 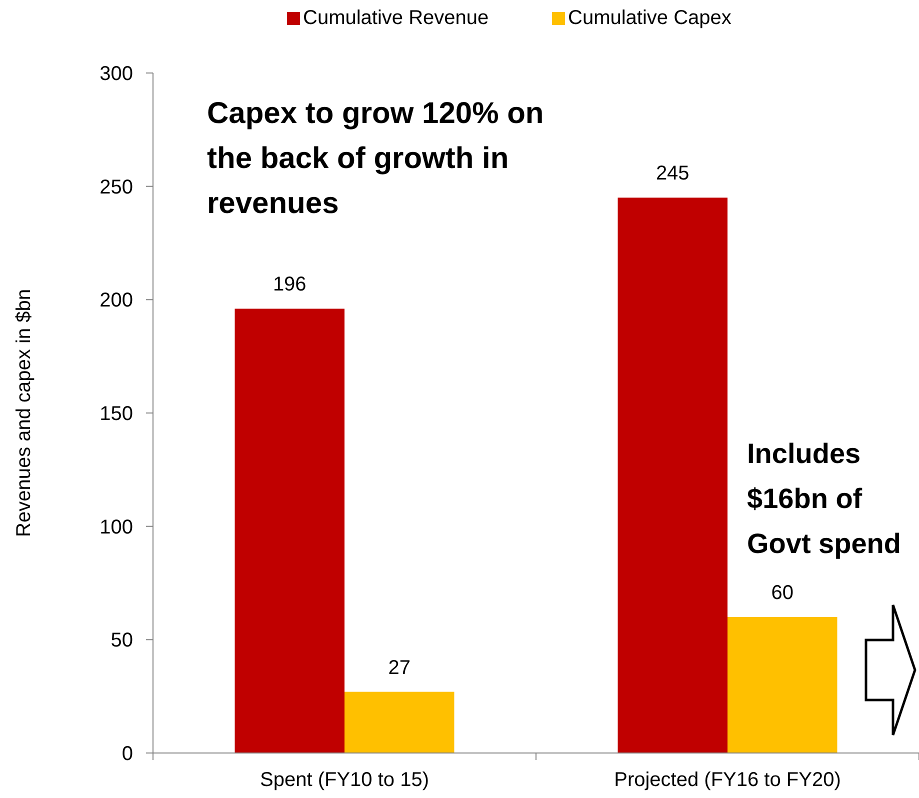 What do you see at coordinates (116, 527) in the screenshot?
I see `y-tick-label: 100` at bounding box center [116, 527].